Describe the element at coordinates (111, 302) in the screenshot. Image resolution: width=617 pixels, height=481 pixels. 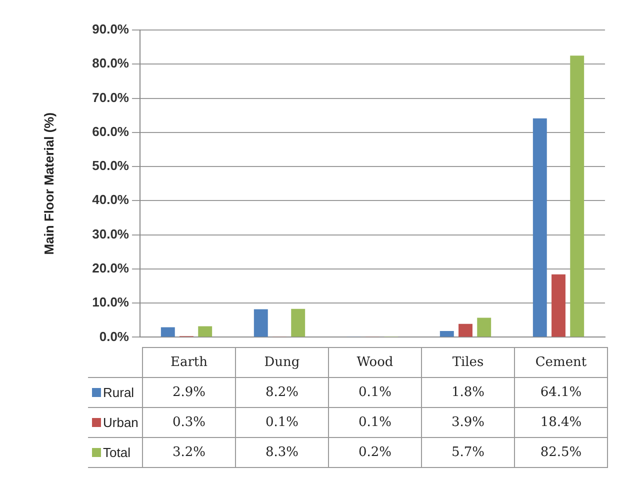
I see `y-tick-label: 10.0%` at that location.